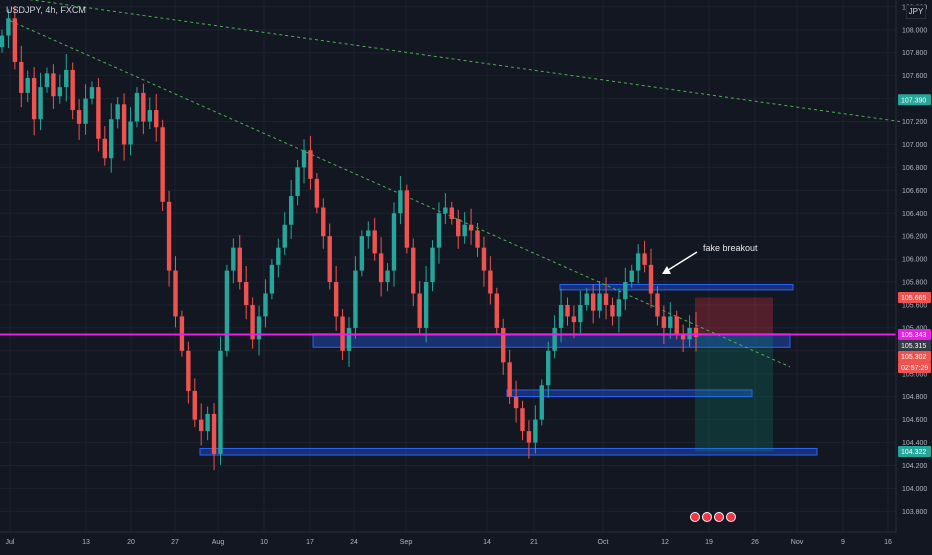  What do you see at coordinates (707, 517) in the screenshot?
I see `dividend-icon` at bounding box center [707, 517].